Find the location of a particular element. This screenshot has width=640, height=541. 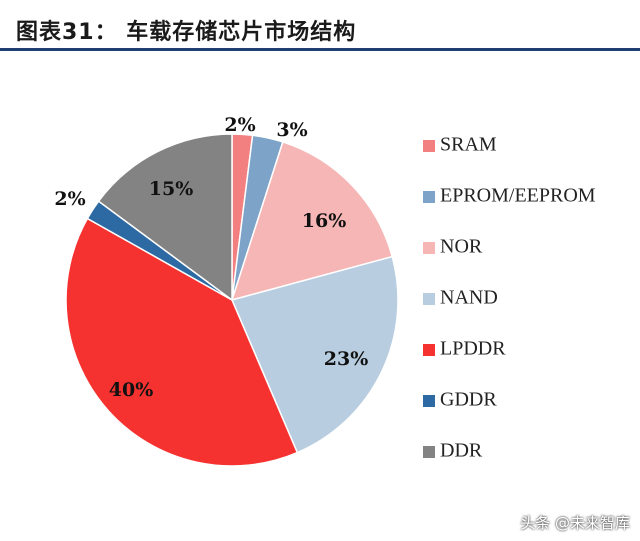

watermark: 头条 @未来智库 is located at coordinates (575, 523).